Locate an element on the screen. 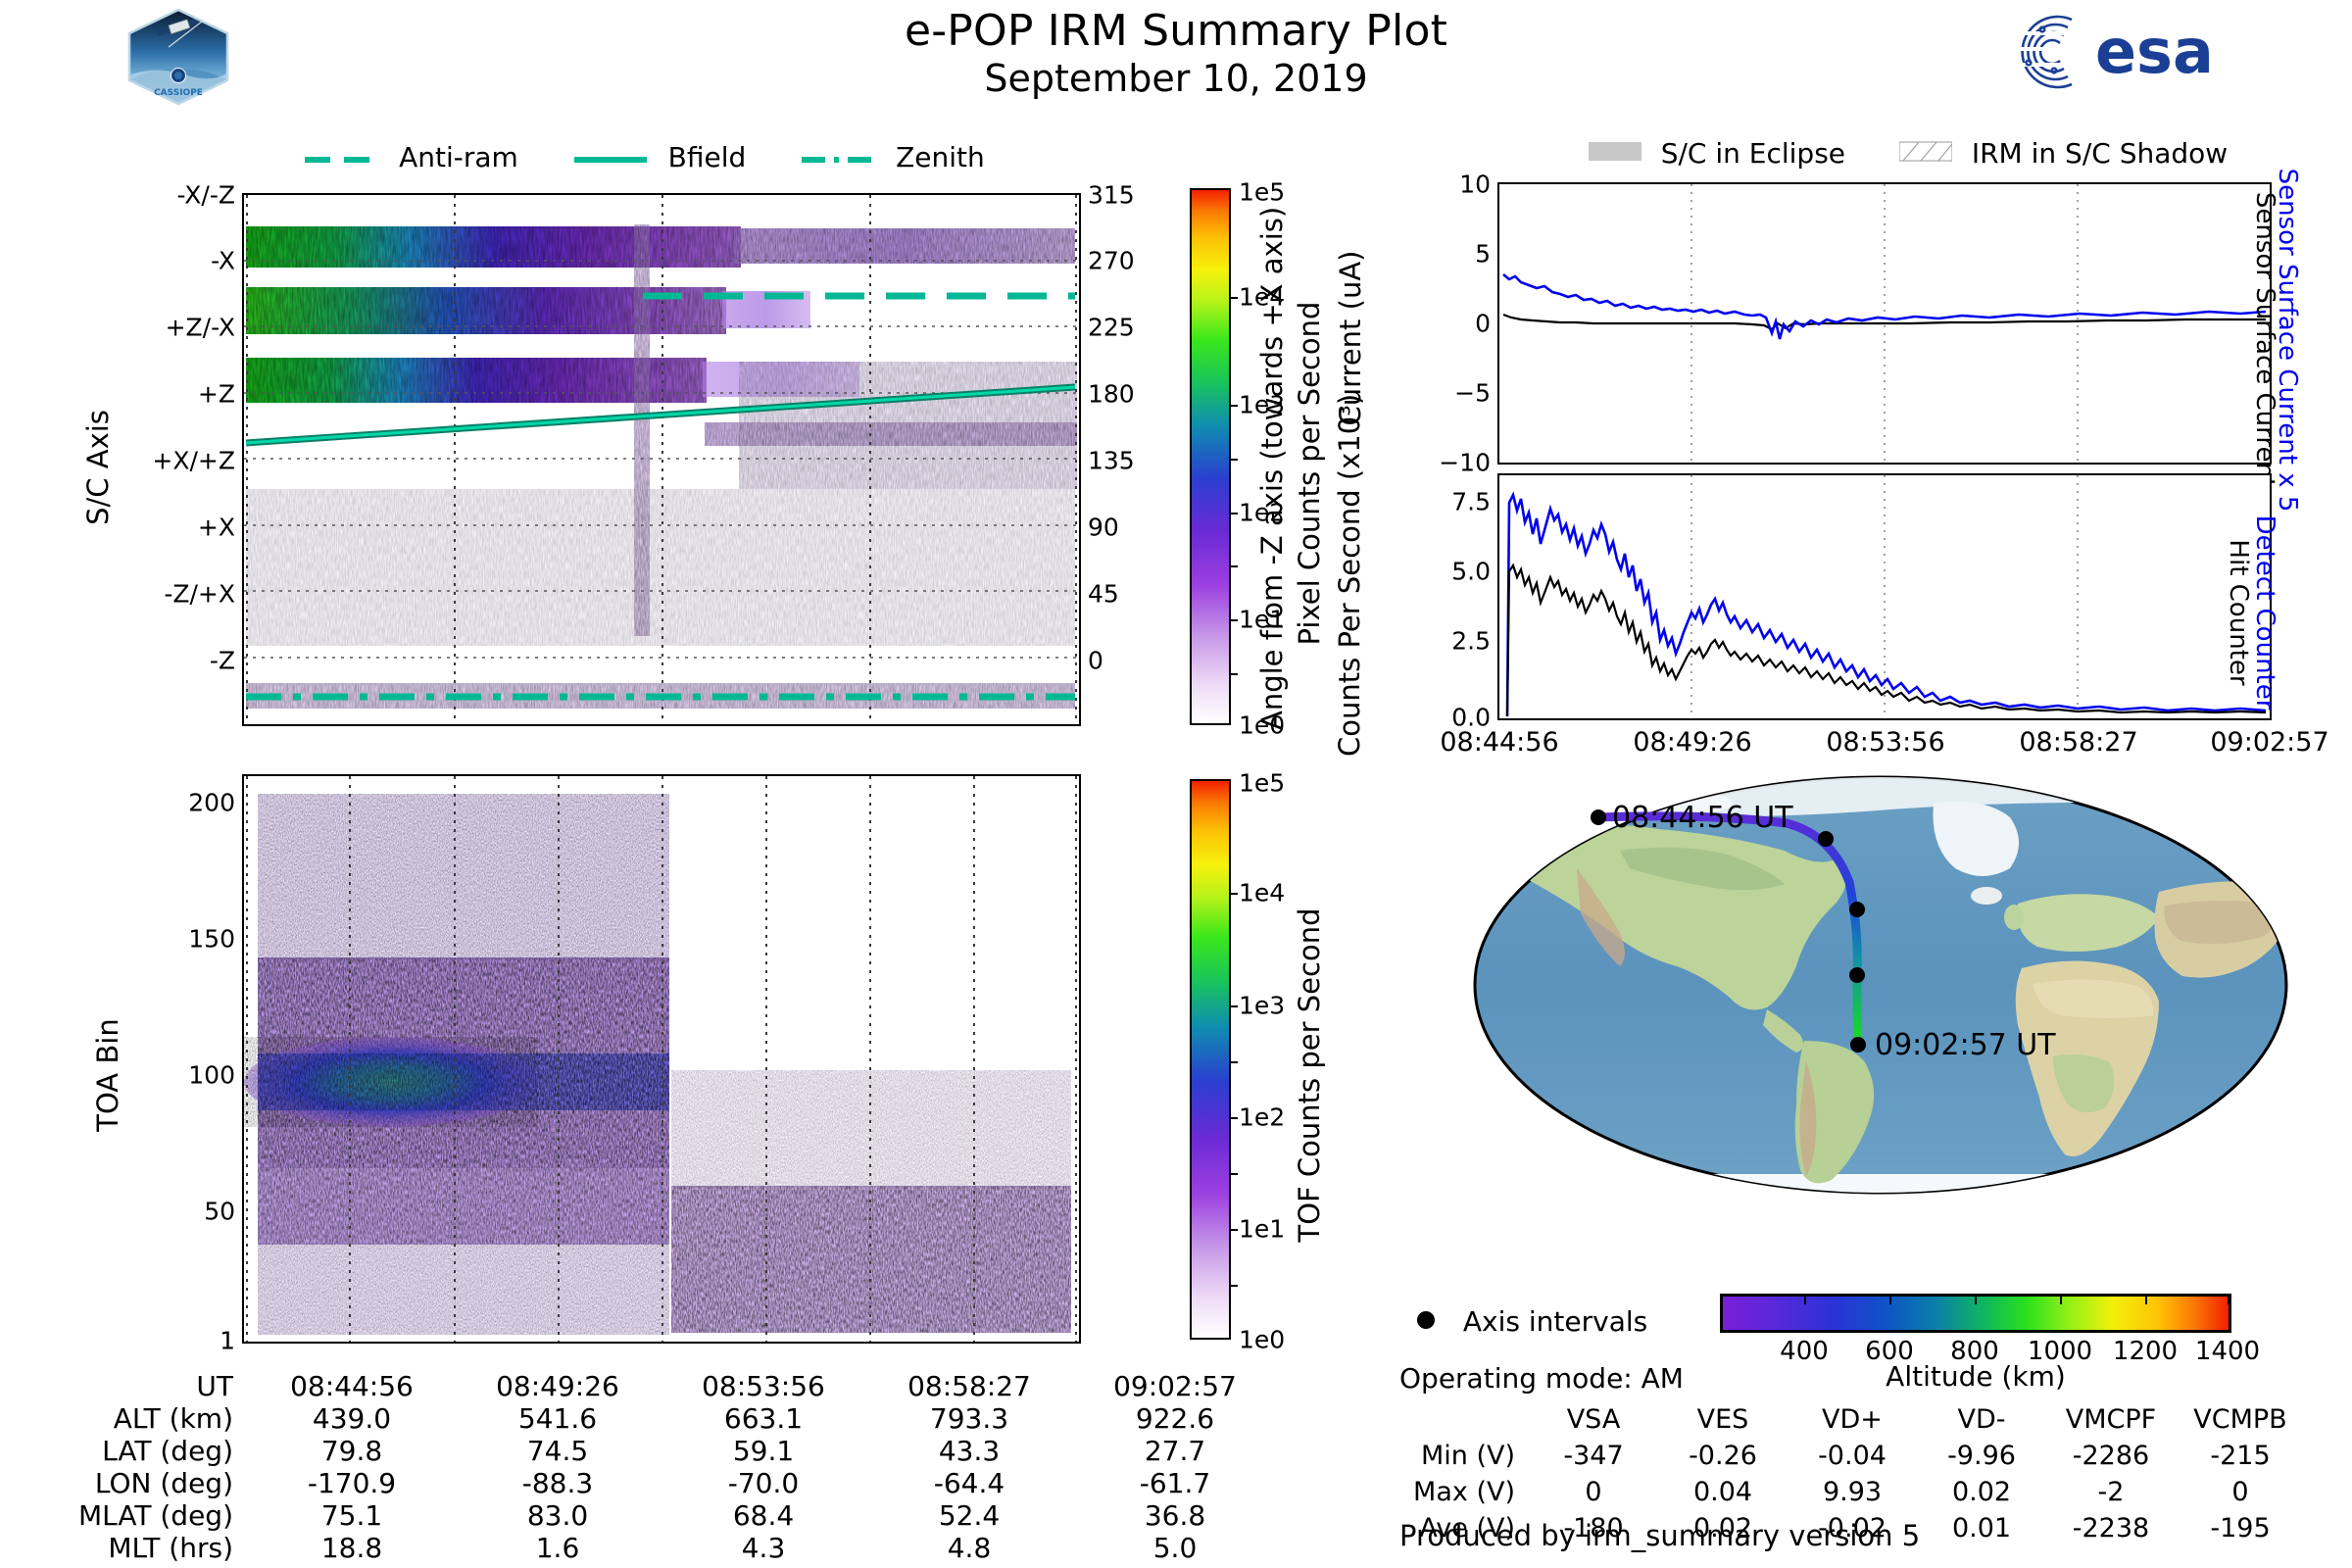 The width and height of the screenshot is (2352, 1568). angle-tick-90: 90 is located at coordinates (1103, 527).